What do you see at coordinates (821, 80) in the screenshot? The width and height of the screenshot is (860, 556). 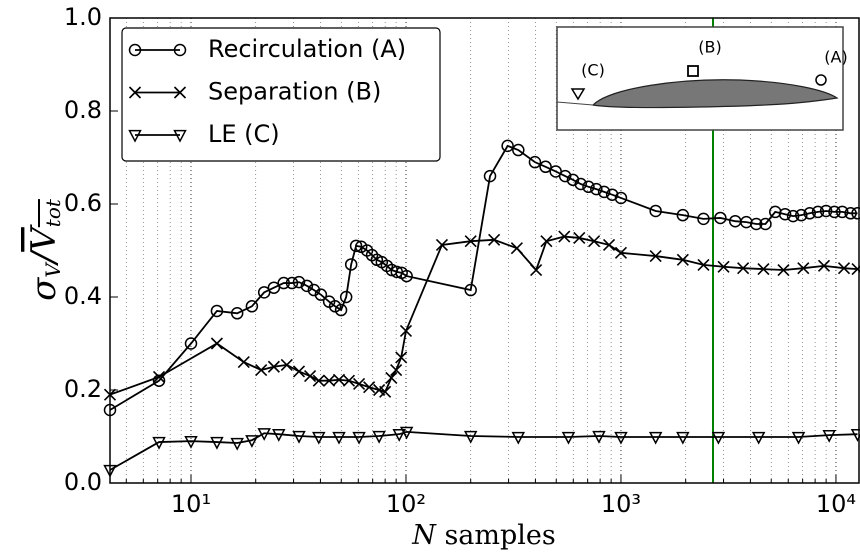 I see `inset-marker-a` at bounding box center [821, 80].